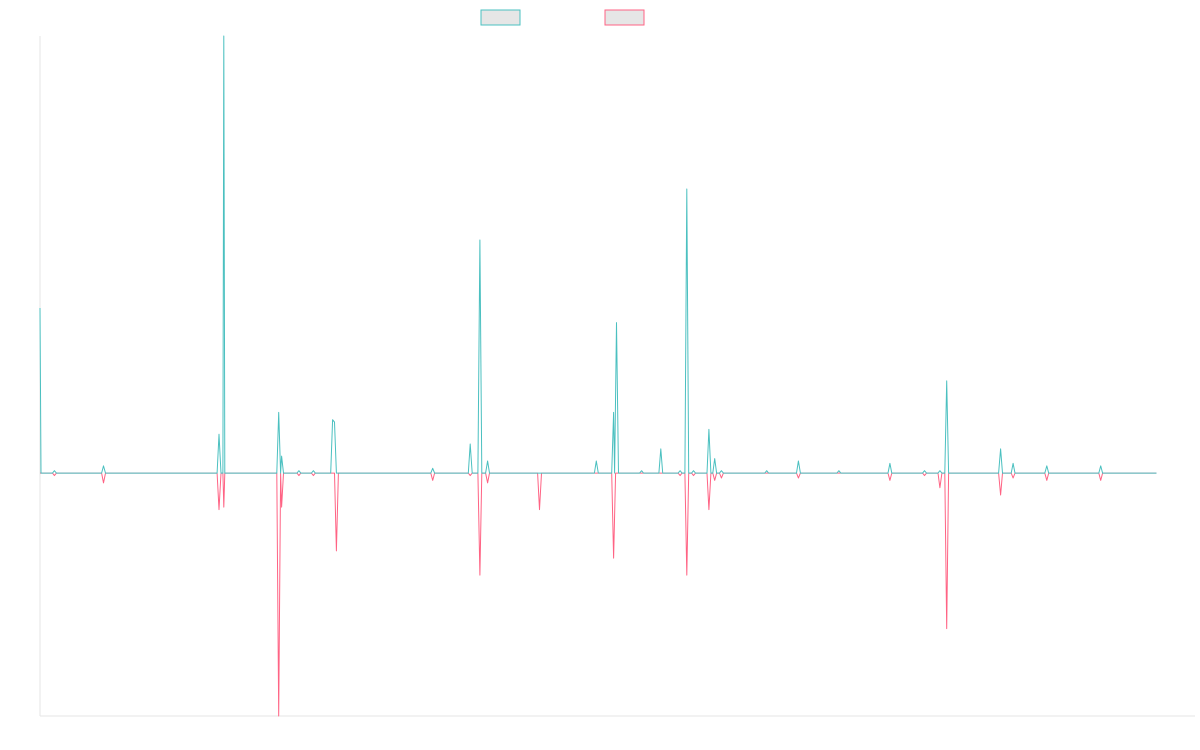 The width and height of the screenshot is (1200, 750). What do you see at coordinates (624, 17) in the screenshot?
I see `legend-swatch-negative` at bounding box center [624, 17].